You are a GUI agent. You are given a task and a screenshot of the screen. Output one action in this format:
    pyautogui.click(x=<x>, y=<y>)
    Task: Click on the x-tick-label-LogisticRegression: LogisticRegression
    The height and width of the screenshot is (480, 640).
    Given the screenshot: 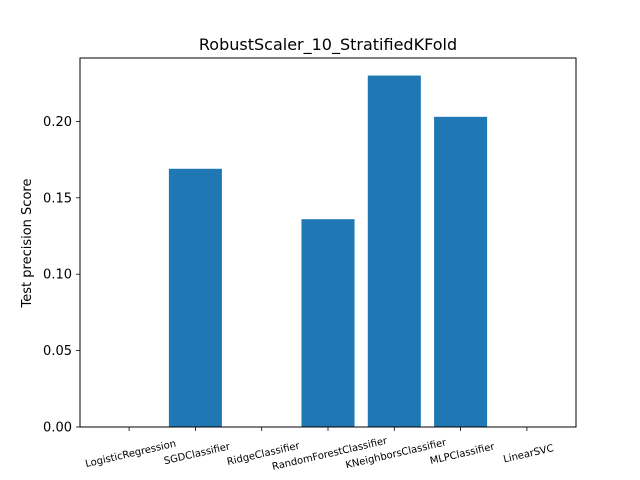 What is the action you would take?
    pyautogui.click(x=130, y=455)
    